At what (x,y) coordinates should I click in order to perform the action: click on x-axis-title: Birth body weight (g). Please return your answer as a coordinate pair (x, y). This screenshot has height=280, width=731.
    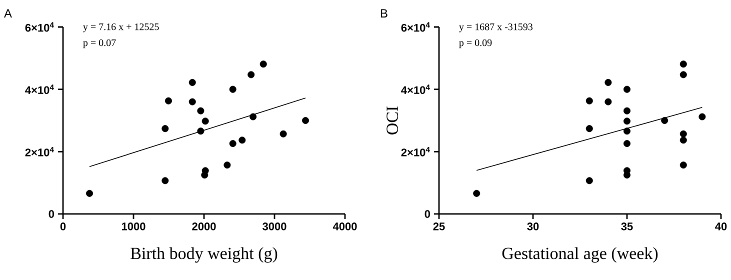
    Looking at the image, I should click on (204, 255).